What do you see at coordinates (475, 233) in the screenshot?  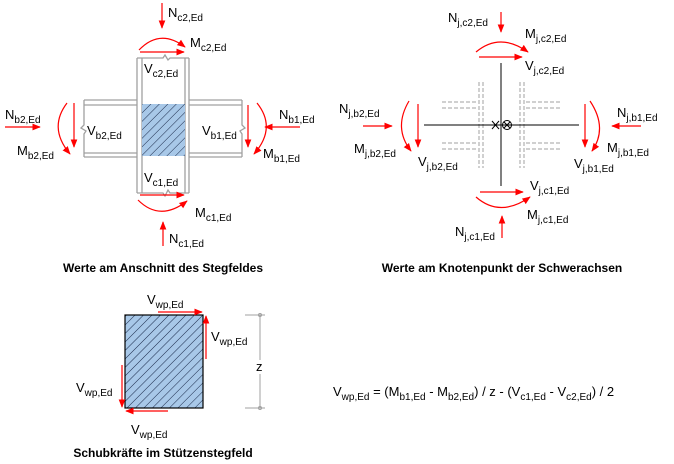 I see `label-nj-c1: Nj,c1,Ed​` at bounding box center [475, 233].